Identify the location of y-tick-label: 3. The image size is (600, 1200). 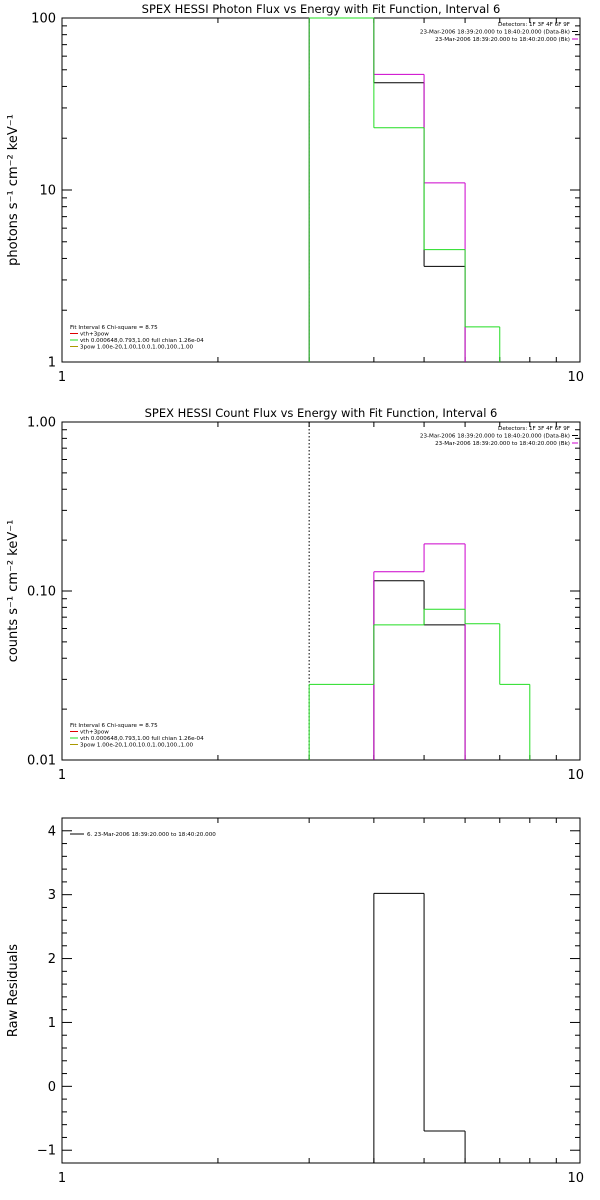
(52, 895).